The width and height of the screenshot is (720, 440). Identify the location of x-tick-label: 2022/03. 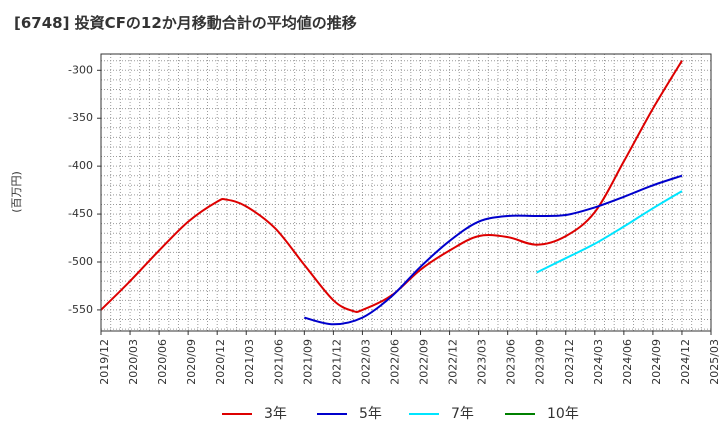
(365, 362).